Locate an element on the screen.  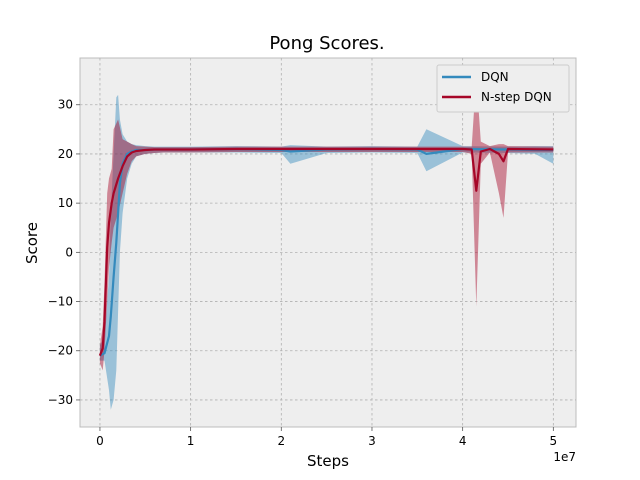
legend-label-0: DQN is located at coordinates (495, 77).